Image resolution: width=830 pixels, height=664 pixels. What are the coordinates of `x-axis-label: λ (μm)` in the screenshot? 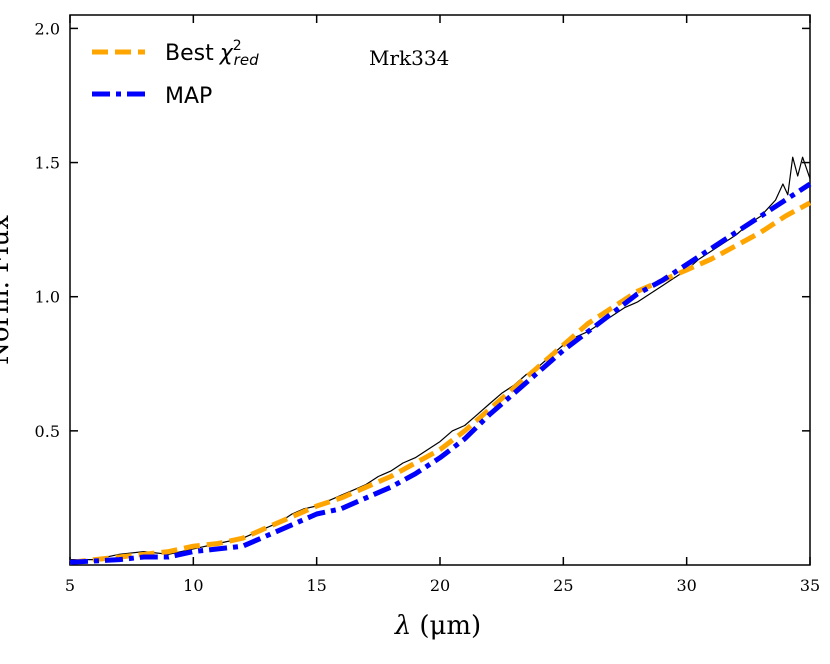 It's located at (437, 626).